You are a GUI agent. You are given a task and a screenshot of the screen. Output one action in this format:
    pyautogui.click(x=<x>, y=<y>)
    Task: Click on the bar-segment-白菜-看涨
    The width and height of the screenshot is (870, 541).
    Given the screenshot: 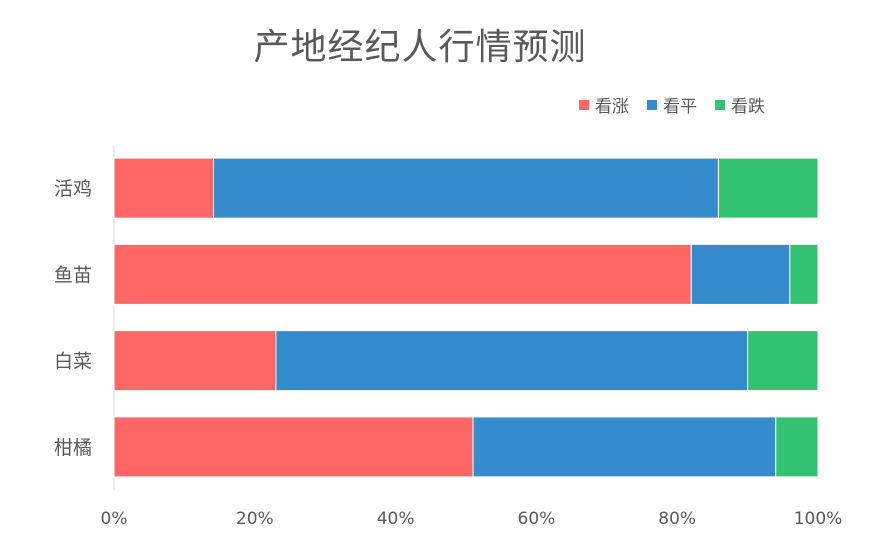 What is the action you would take?
    pyautogui.click(x=195, y=361)
    